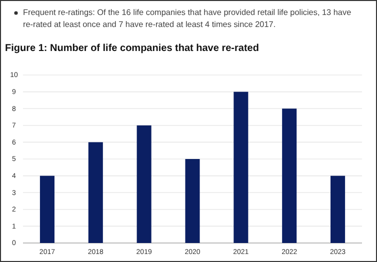 This screenshot has width=377, height=262. Describe the element at coordinates (132, 48) in the screenshot. I see `chart-title: Figure 1: Number of life companies that have re-rated` at that location.